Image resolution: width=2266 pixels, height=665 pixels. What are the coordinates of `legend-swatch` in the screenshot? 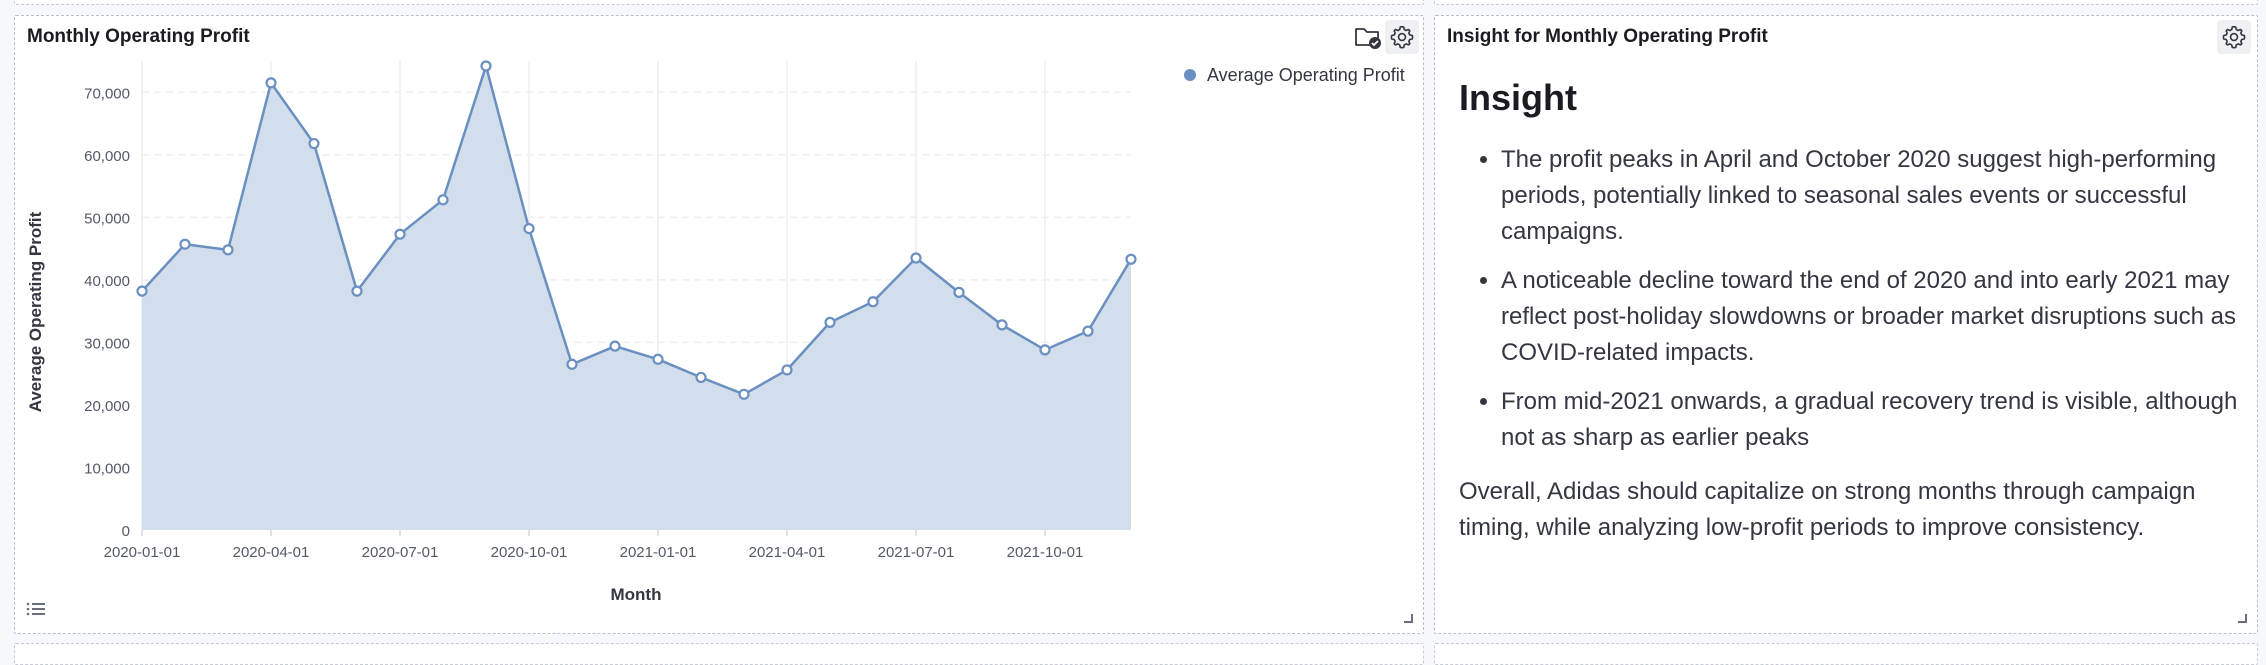 It's located at (1190, 75).